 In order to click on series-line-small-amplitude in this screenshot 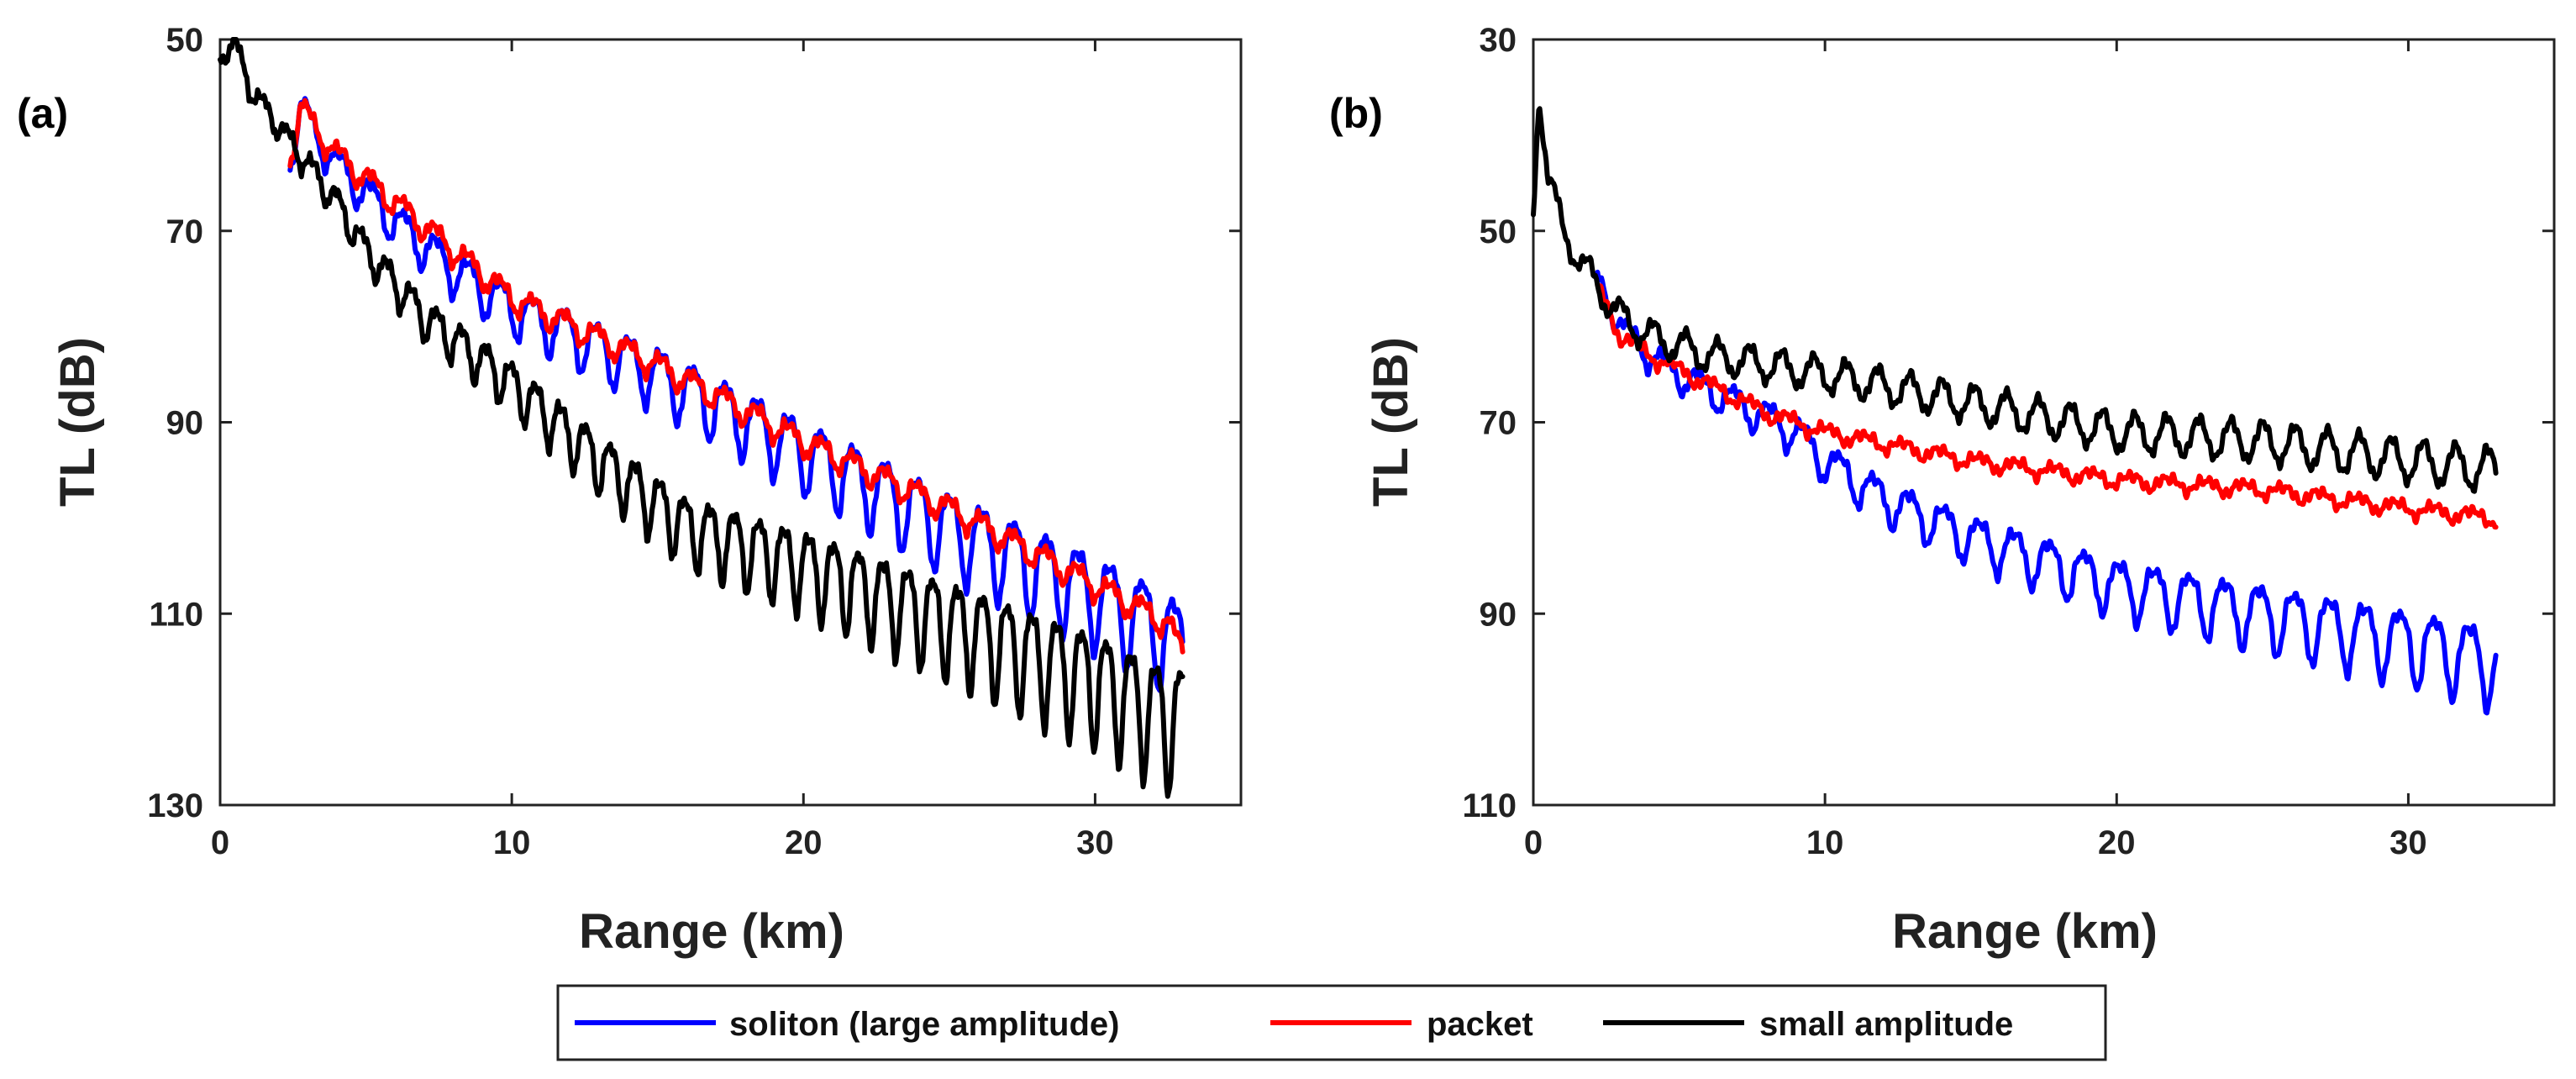, I will do `click(2015, 300)`.